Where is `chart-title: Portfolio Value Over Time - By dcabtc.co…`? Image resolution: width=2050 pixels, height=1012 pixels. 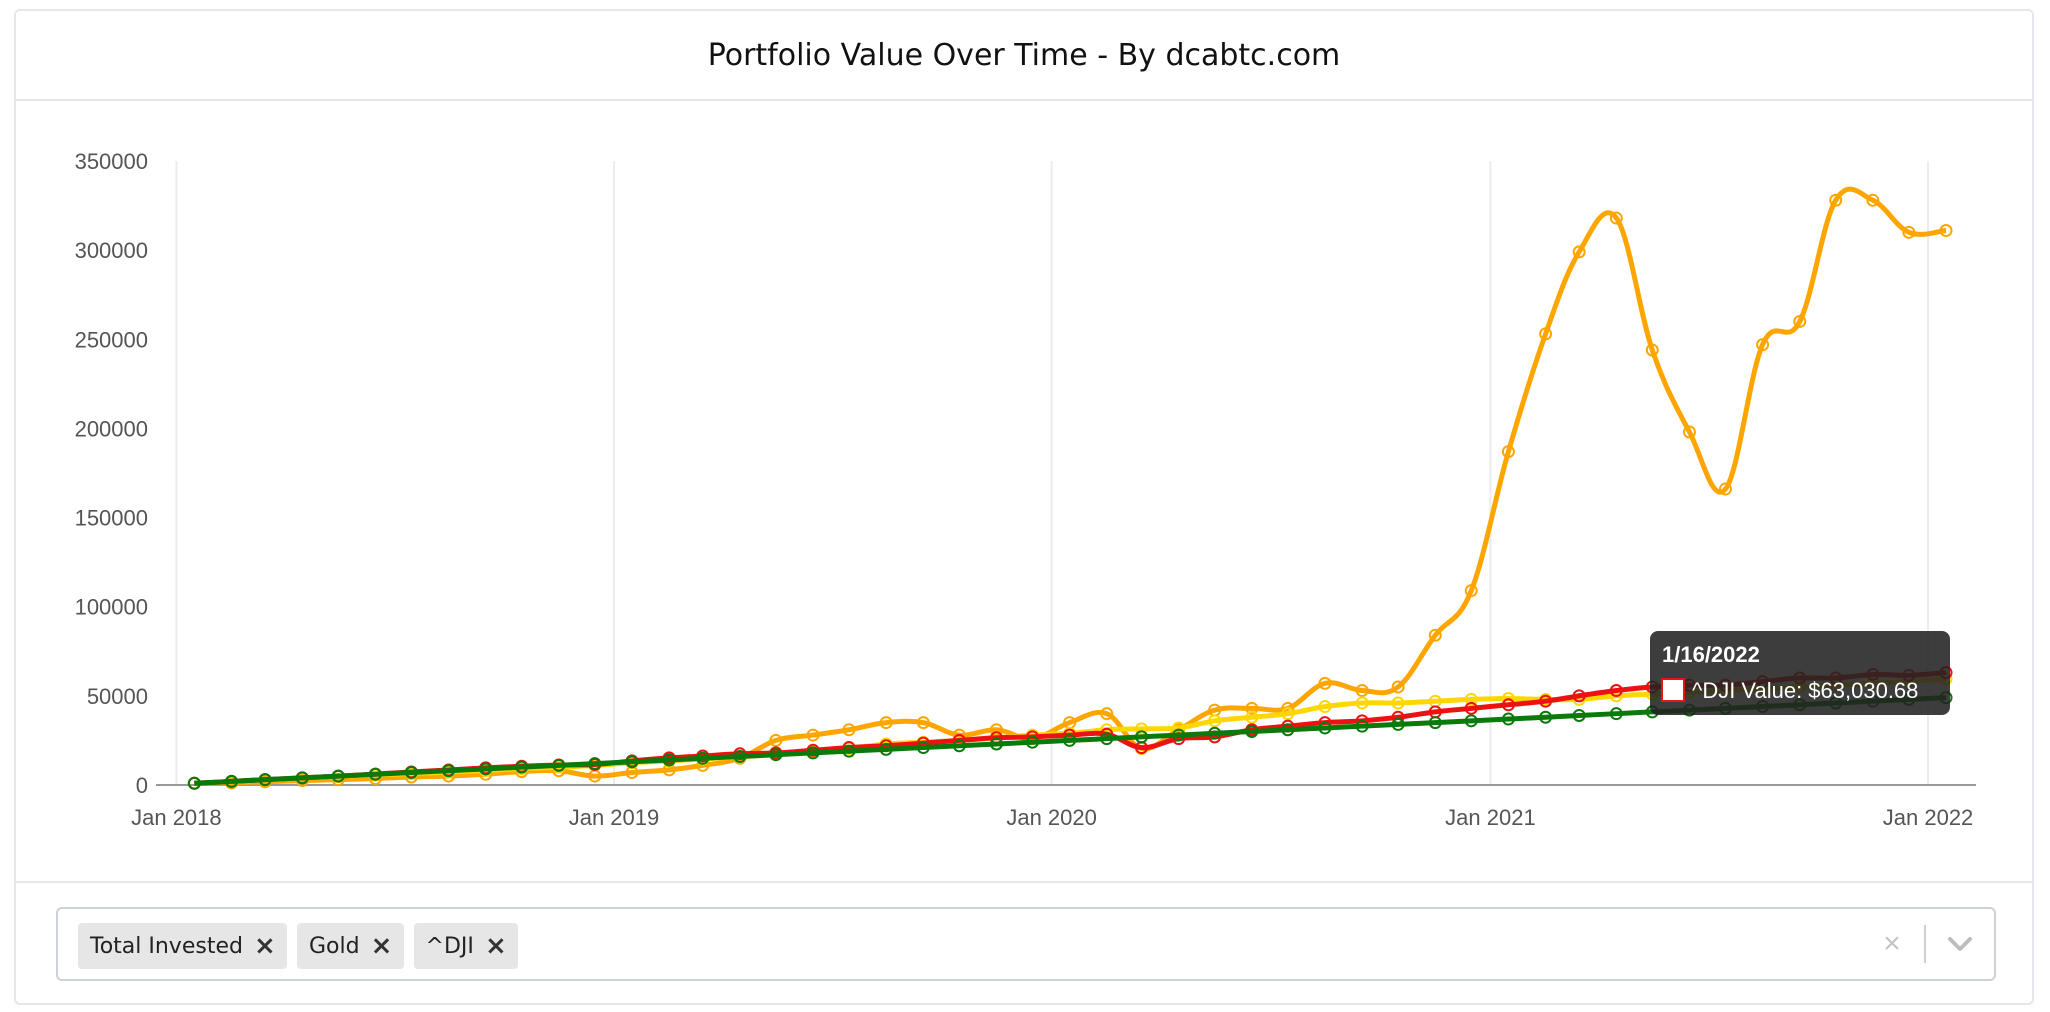
chart-title: Portfolio Value Over Time - By dcabtc.co… is located at coordinates (1024, 55).